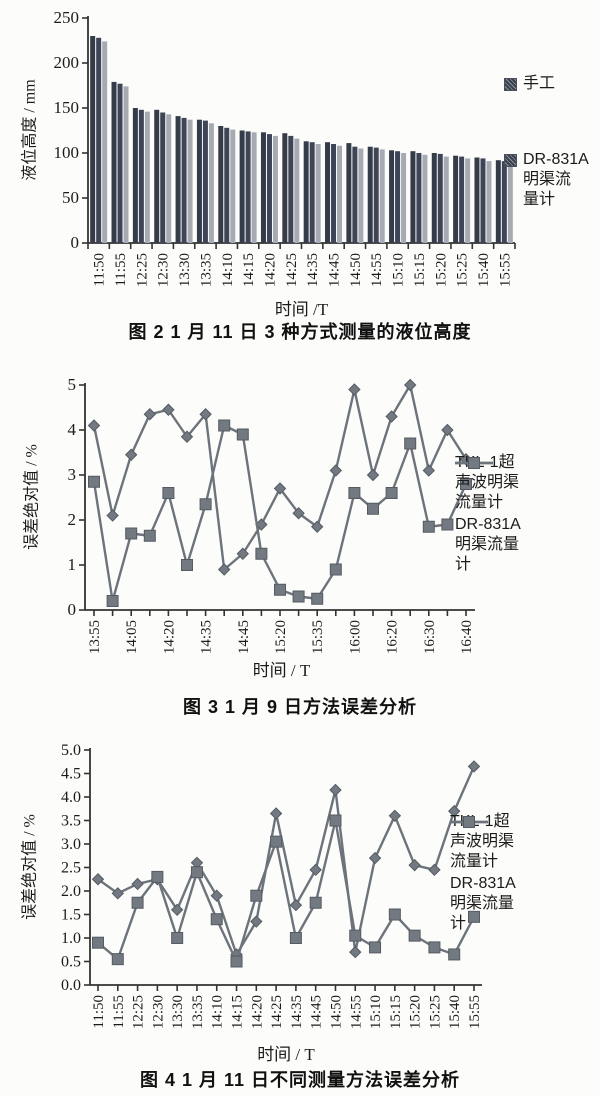  What do you see at coordinates (300, 1080) in the screenshot?
I see `fig4-caption: 图 4 1 月 11 日不同测量方法误差分析` at bounding box center [300, 1080].